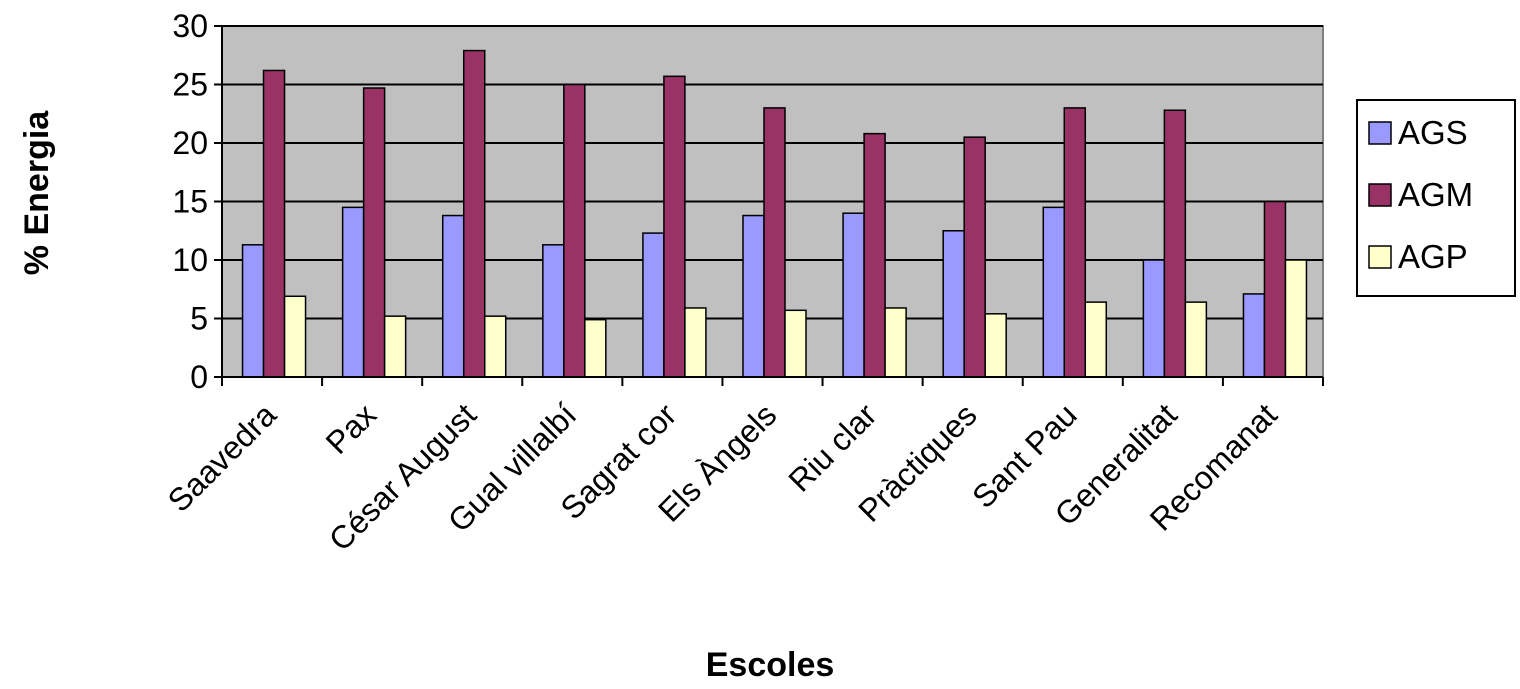 The width and height of the screenshot is (1520, 689). I want to click on legend-swatch-ags, so click(1380, 133).